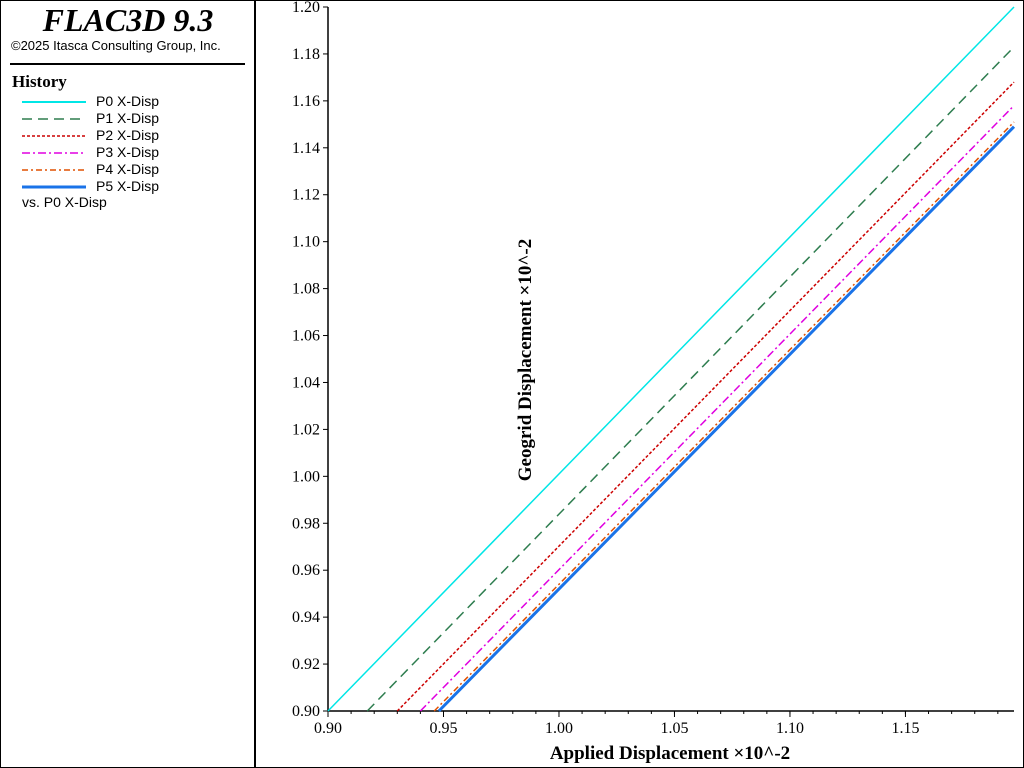 The image size is (1024, 768). Describe the element at coordinates (64, 202) in the screenshot. I see `vs-label: vs. P0 X-Disp` at that location.